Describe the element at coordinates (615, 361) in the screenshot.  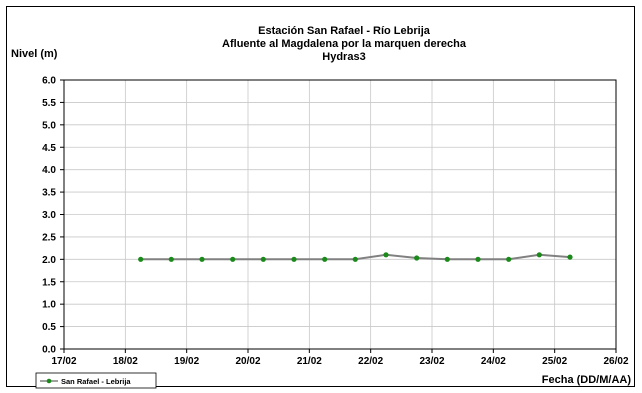
I see `x-tick-label: 26/02` at that location.